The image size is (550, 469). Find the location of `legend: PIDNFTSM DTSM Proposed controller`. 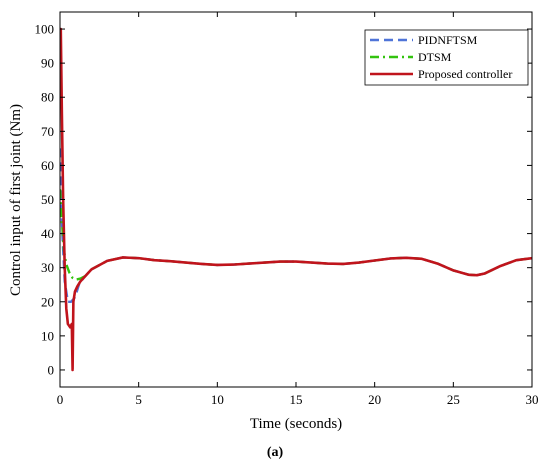

legend: PIDNFTSM DTSM Proposed controller is located at coordinates (446, 57).